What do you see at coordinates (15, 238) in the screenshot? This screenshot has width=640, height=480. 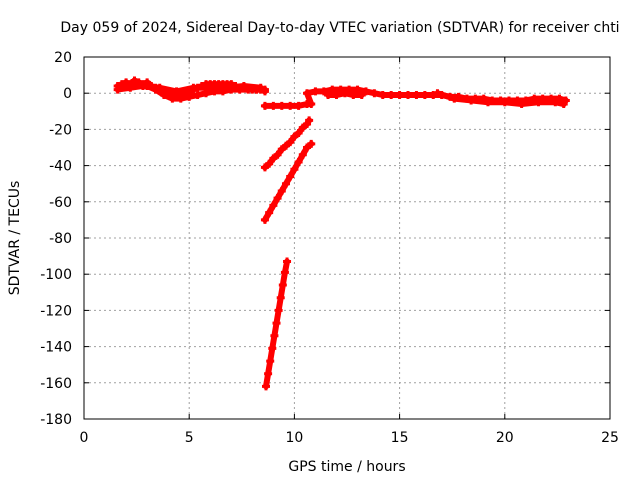 I see `y-axis-label: SDTVAR / TECUs` at bounding box center [15, 238].